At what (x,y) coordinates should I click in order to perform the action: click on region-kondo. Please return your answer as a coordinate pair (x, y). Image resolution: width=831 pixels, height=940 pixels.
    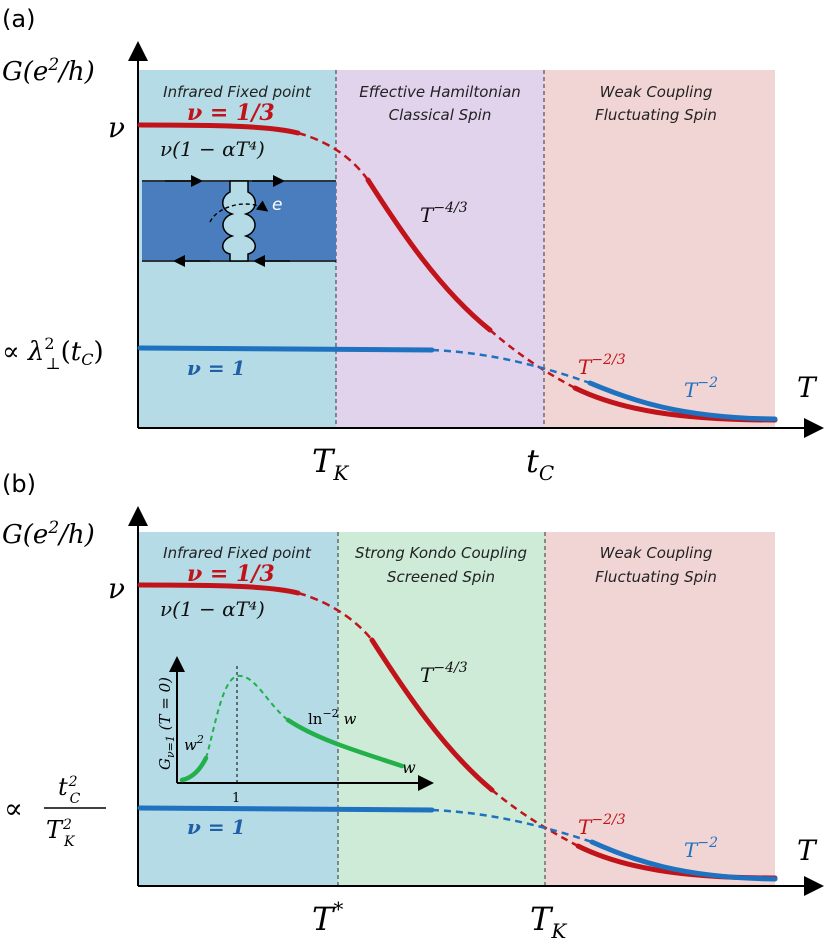
    Looking at the image, I should click on (441, 709).